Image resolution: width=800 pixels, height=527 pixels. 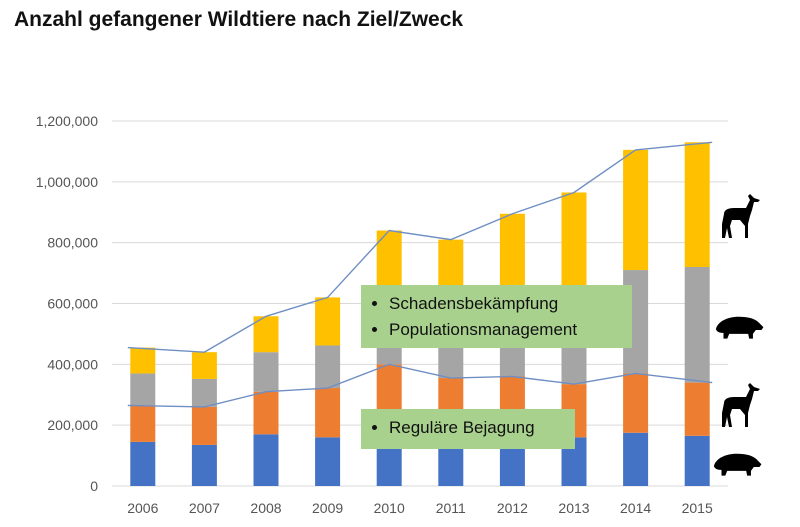 What do you see at coordinates (327, 508) in the screenshot?
I see `x-tick-label: 2009` at bounding box center [327, 508].